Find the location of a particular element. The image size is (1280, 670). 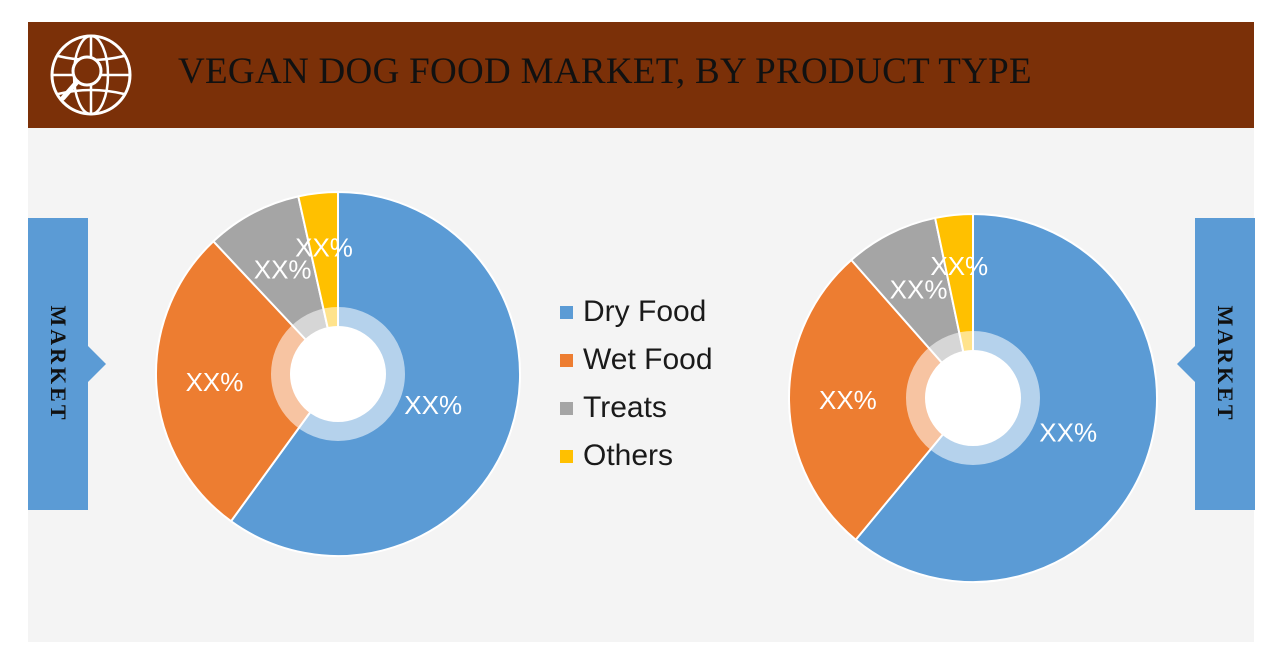

legend-label: Wet Food is located at coordinates (648, 359).